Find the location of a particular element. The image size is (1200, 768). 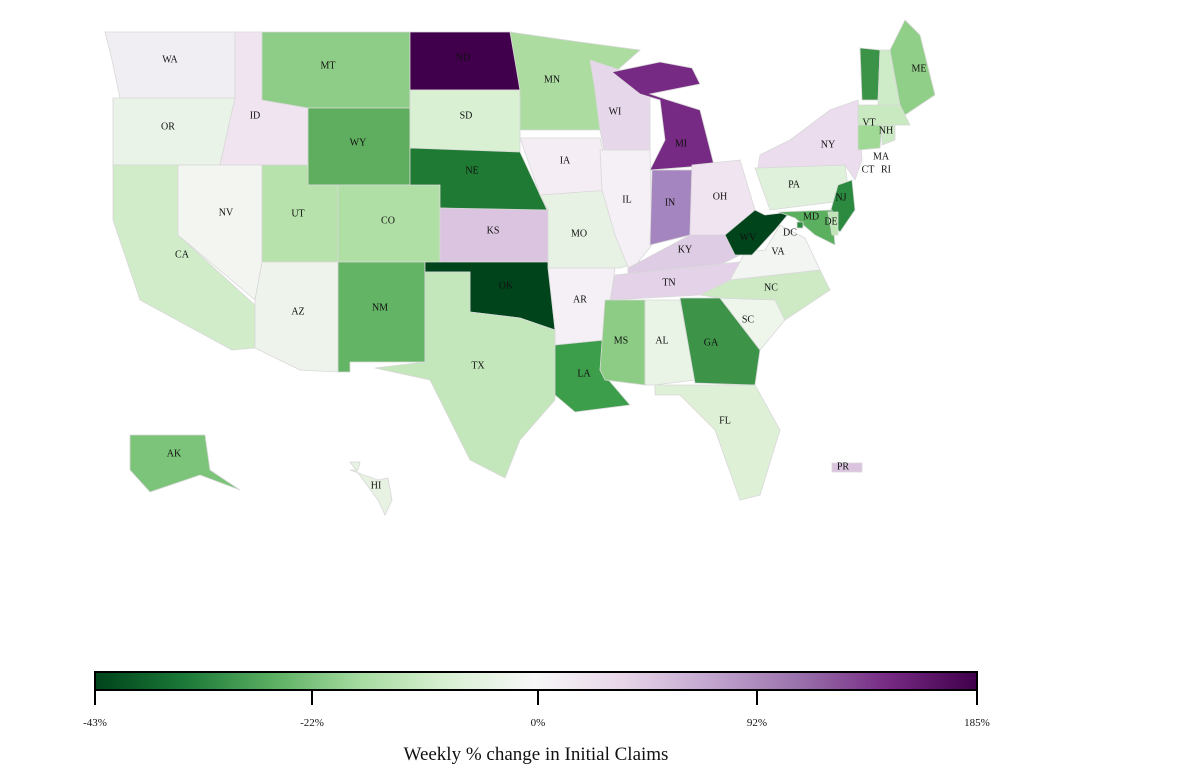

state-label-de: DE is located at coordinates (830, 221).